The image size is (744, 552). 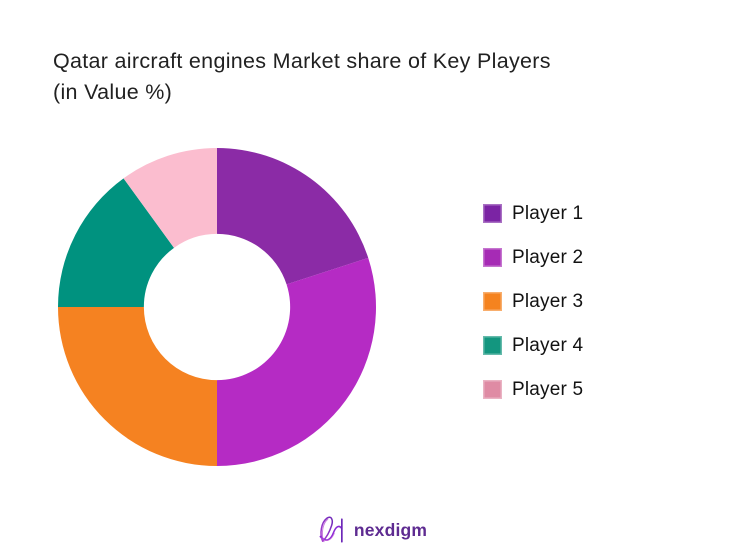 What do you see at coordinates (331, 529) in the screenshot?
I see `nexdigm-logo-mark-icon` at bounding box center [331, 529].